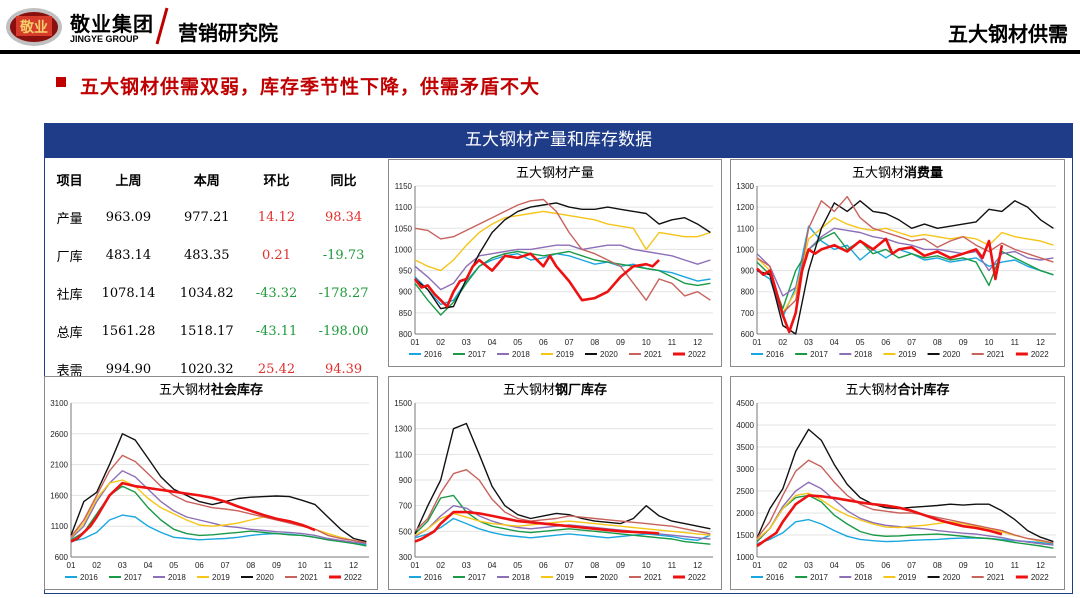 The width and height of the screenshot is (1080, 598). I want to click on table-row: 社库 1078.14 1034.82 -43.32 -178.27, so click(215, 293).